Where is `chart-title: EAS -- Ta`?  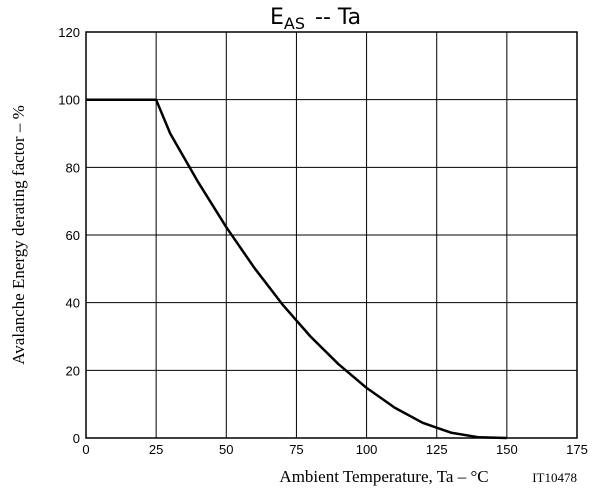
chart-title: EAS -- Ta is located at coordinates (315, 19).